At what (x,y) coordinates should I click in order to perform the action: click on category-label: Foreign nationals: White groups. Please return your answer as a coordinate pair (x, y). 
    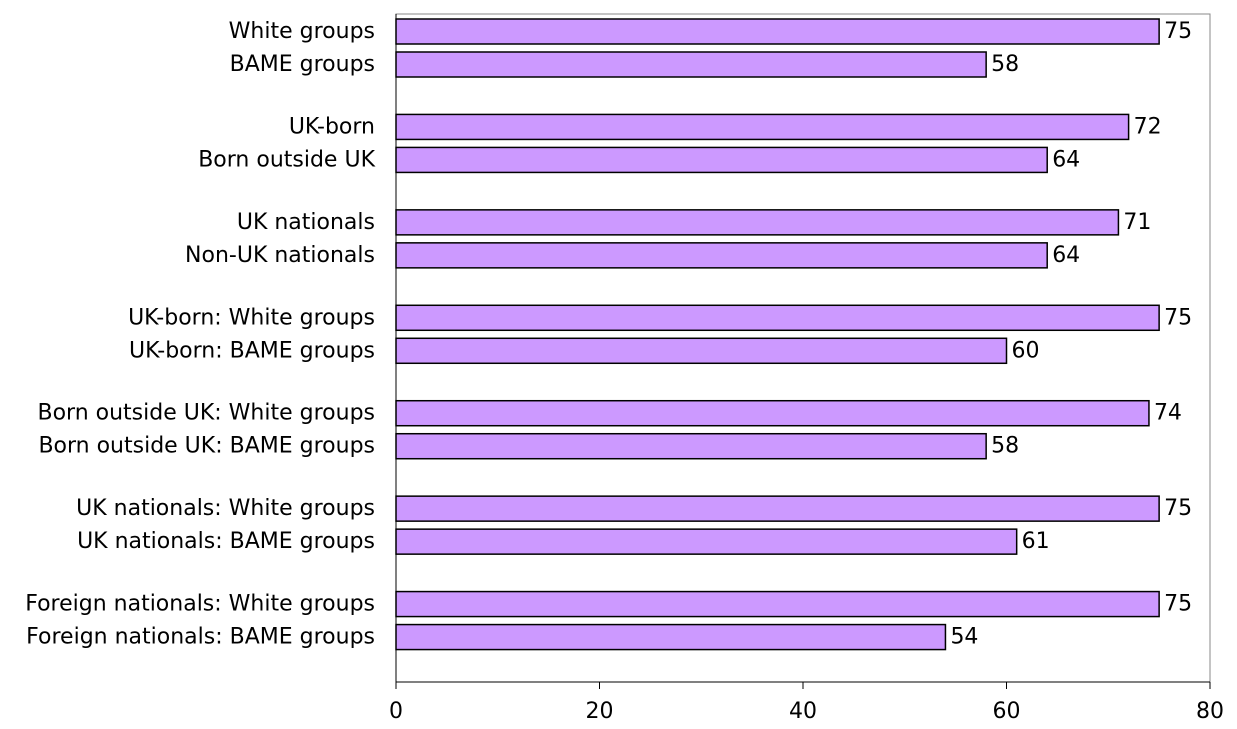
    Looking at the image, I should click on (200, 604).